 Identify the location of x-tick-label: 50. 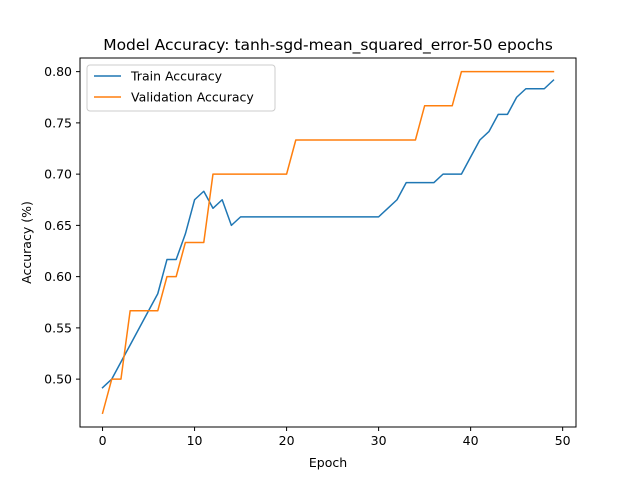
(563, 440).